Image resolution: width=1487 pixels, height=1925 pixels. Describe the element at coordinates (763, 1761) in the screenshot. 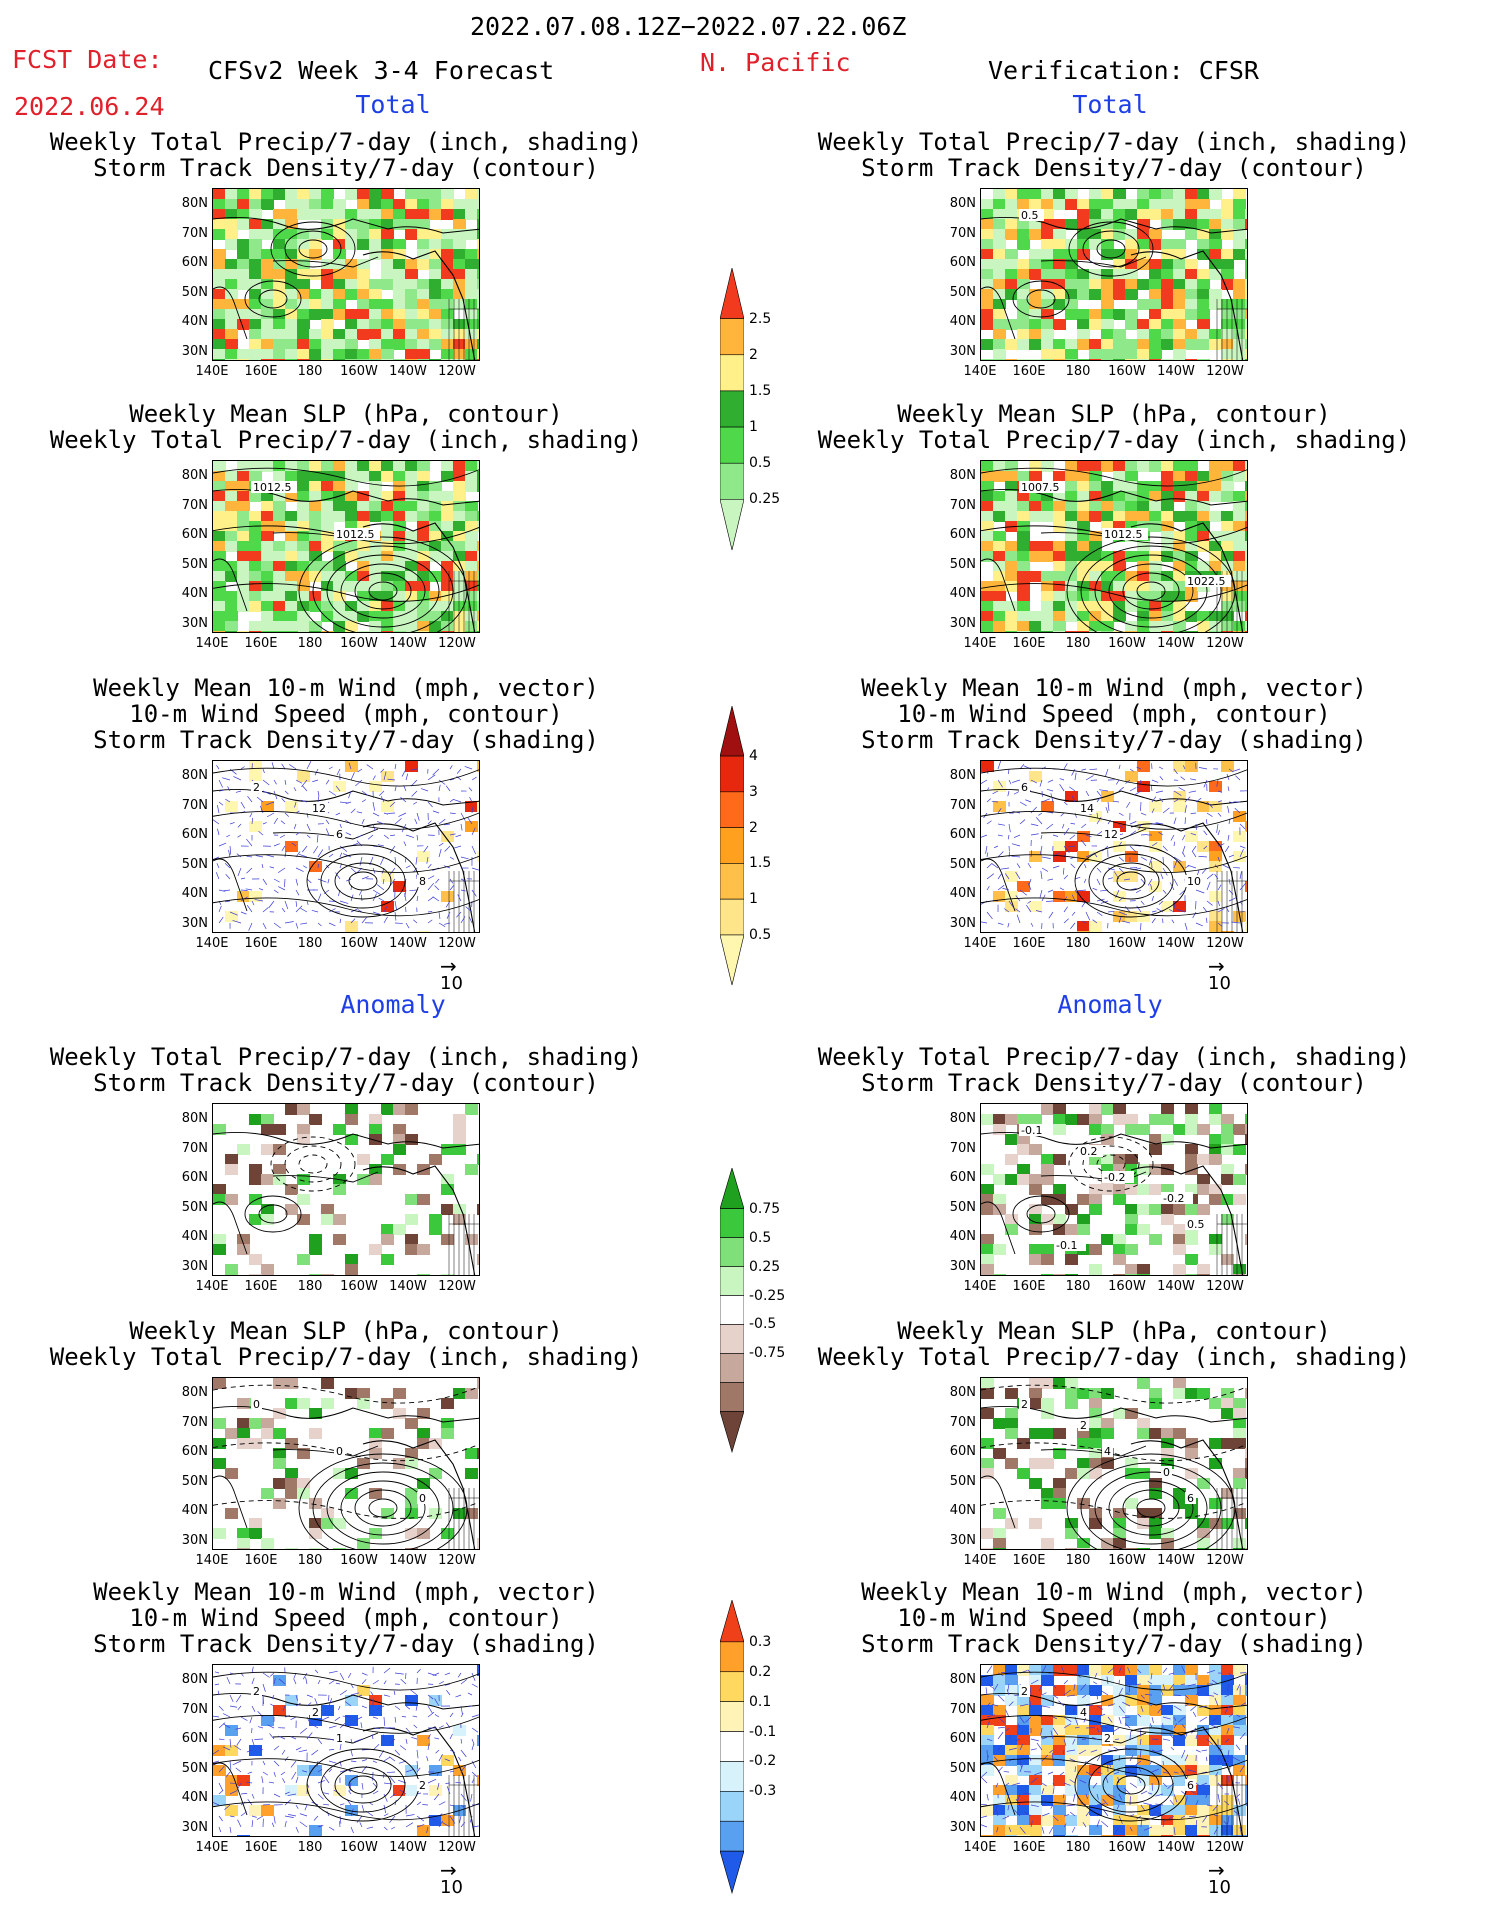

I see `colorbar-label: -0.2` at that location.